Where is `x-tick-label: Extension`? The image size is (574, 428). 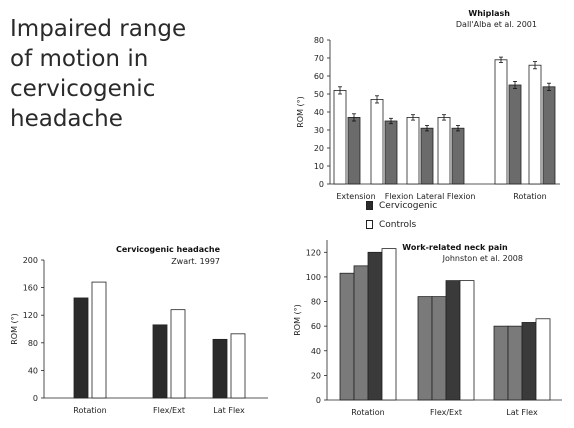 x-tick-label: Extension is located at coordinates (355, 196).